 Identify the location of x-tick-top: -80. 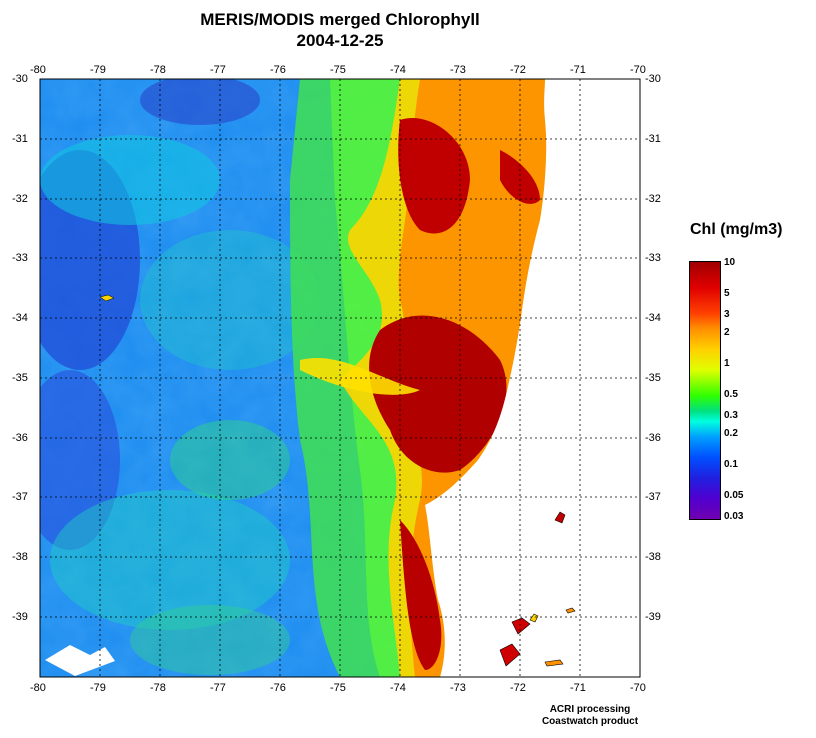
(38, 70).